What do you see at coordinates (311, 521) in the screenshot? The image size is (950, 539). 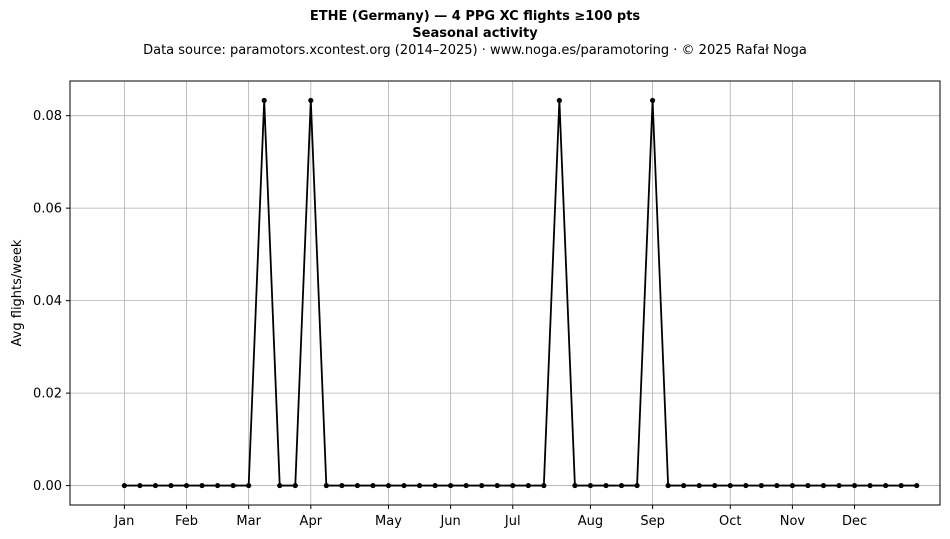 I see `x-tick-label-apr: Apr` at bounding box center [311, 521].